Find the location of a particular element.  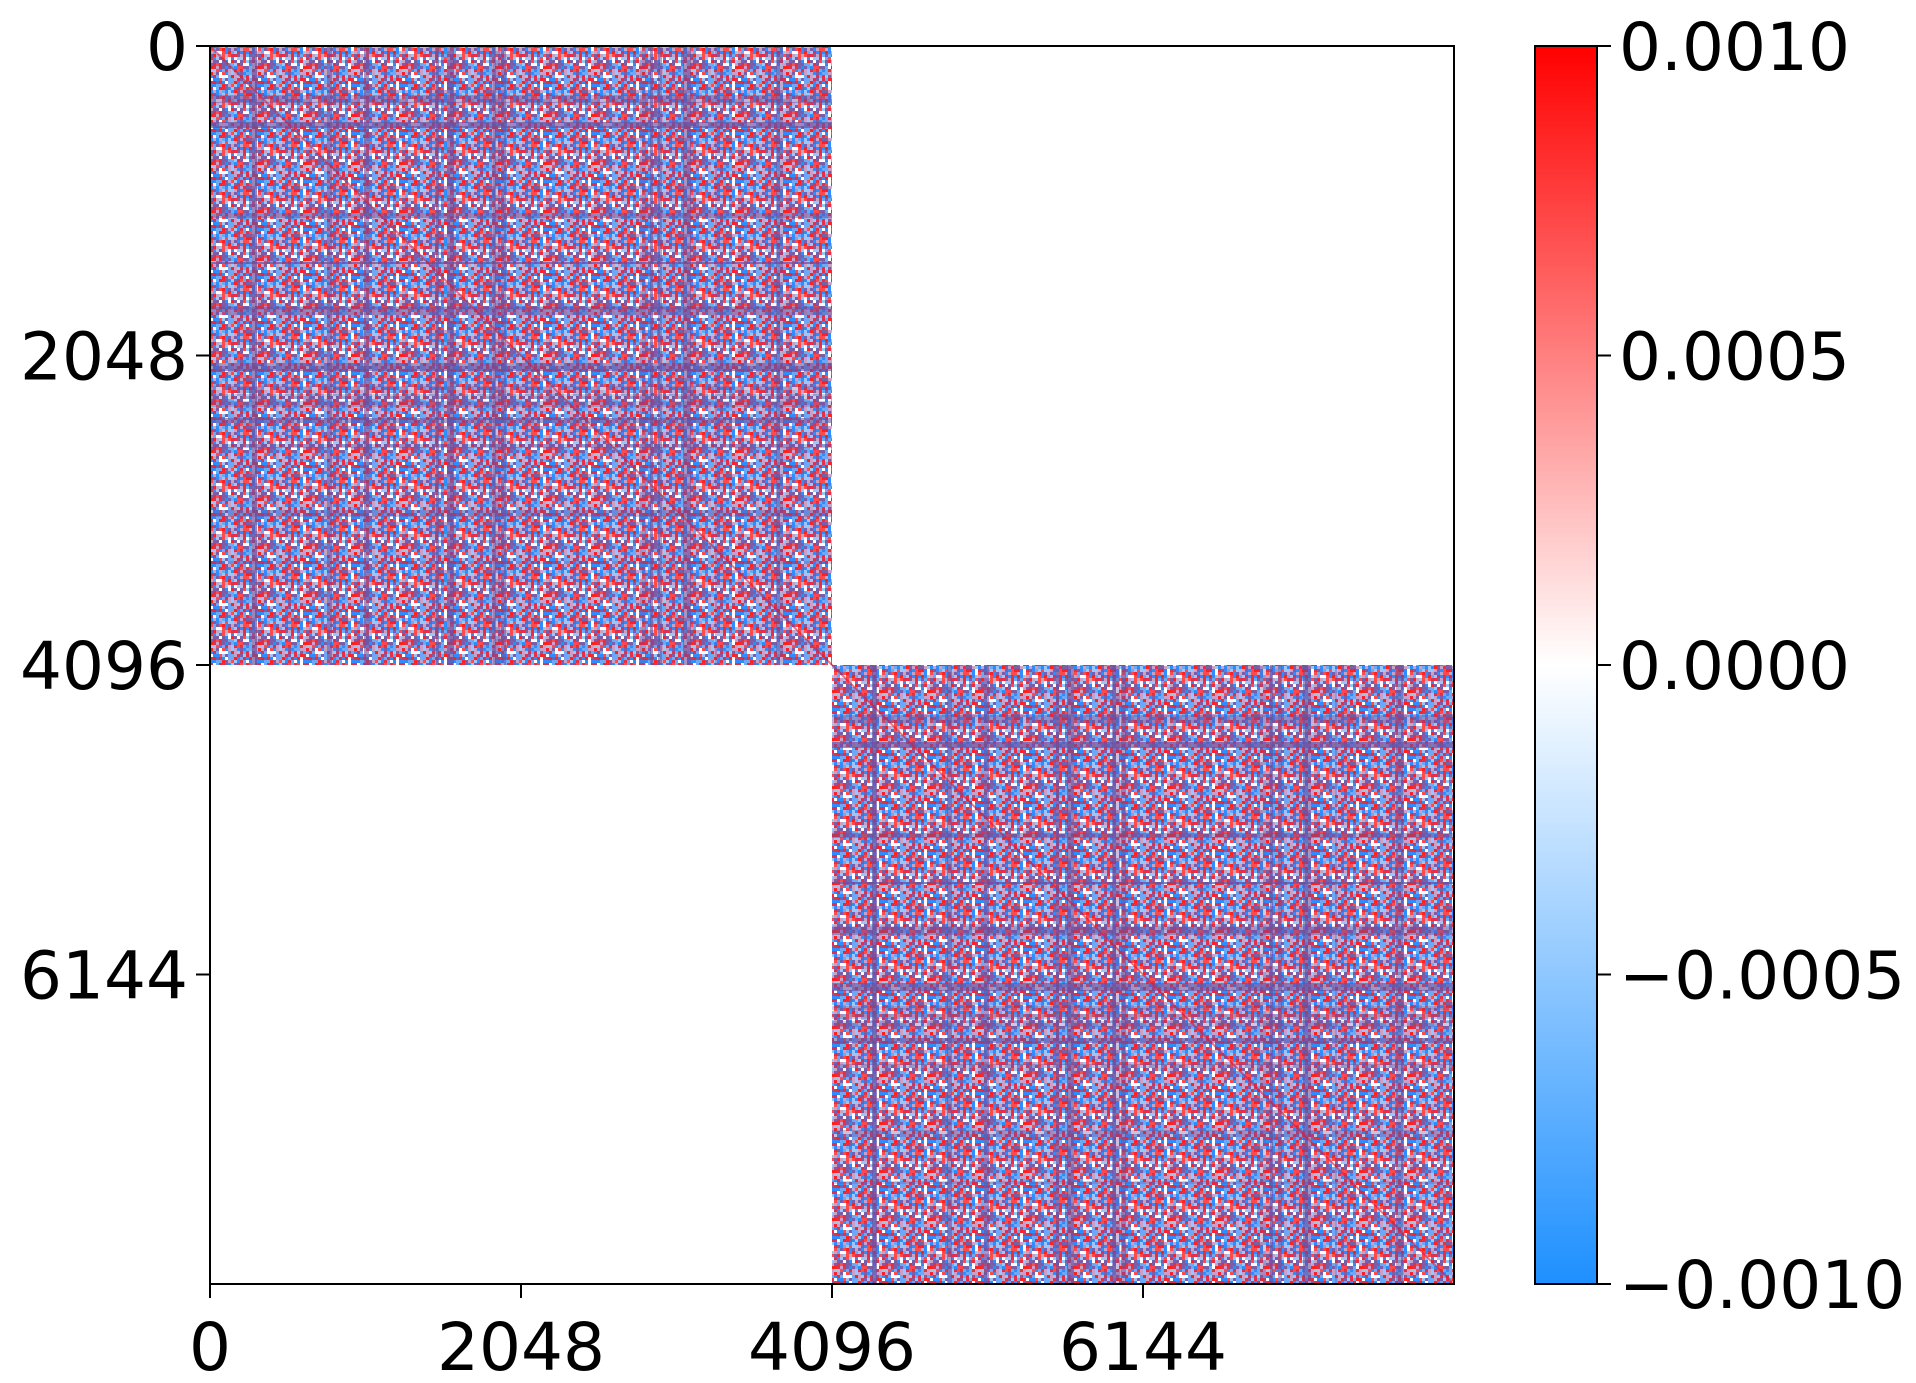

y-tick-label: 0 is located at coordinates (167, 47).